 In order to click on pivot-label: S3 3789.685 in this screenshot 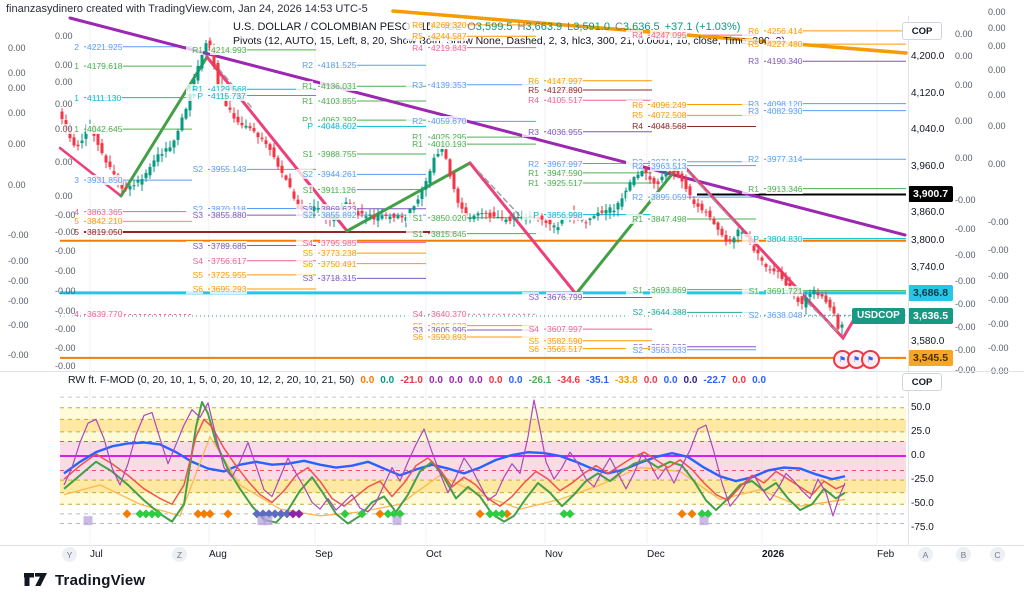, I will do `click(217, 245)`.